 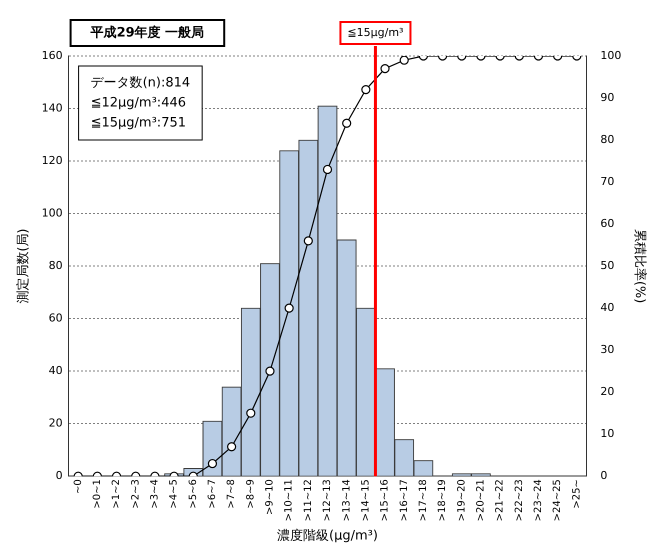 I want to click on x-axis-title: 濃度階級(μg/m³), so click(x=327, y=536).